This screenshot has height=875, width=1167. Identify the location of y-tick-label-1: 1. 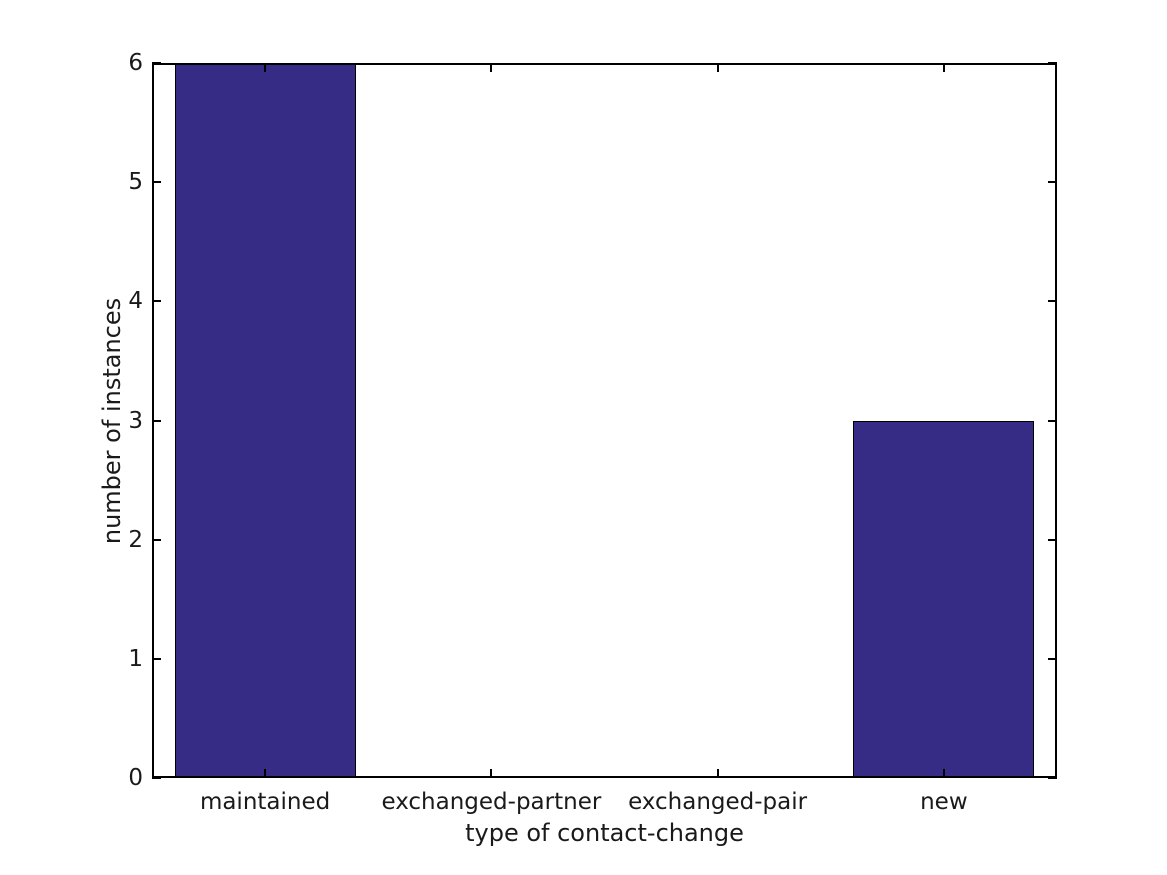
(135, 658).